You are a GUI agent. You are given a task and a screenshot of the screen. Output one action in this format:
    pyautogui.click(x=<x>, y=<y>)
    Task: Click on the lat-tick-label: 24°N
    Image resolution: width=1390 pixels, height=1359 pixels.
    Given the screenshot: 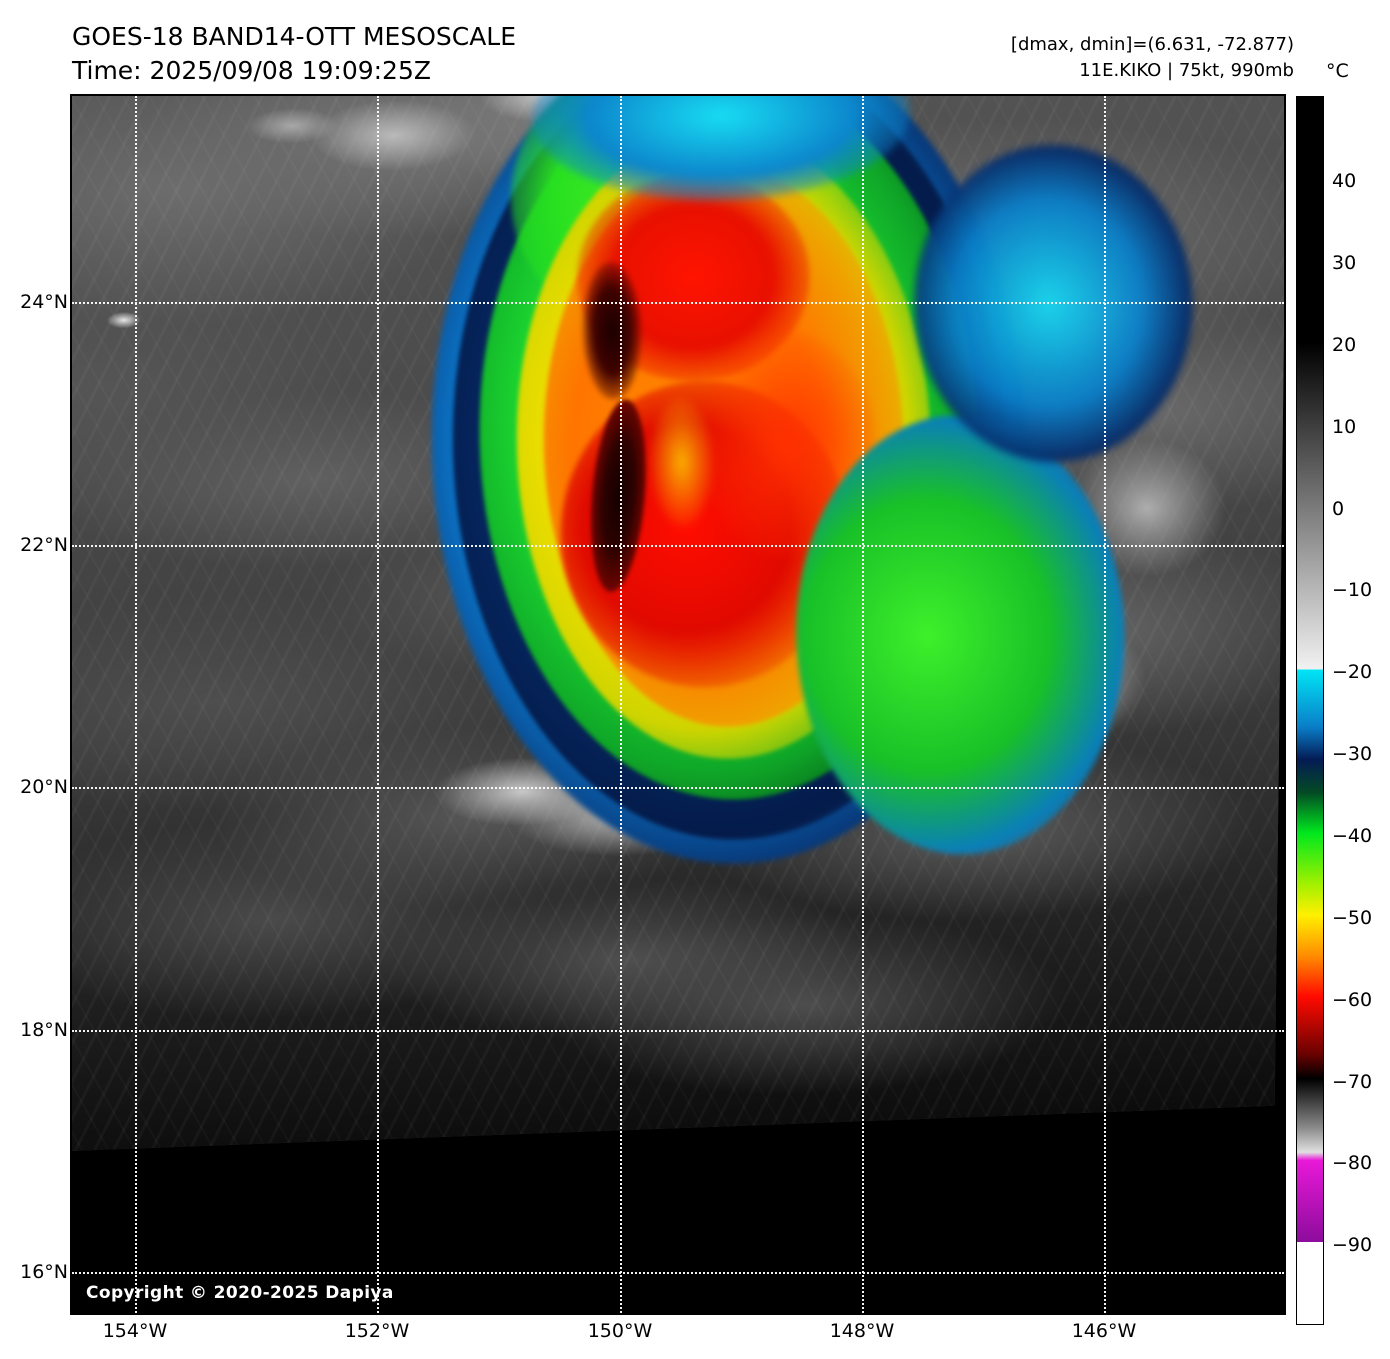 What is the action you would take?
    pyautogui.click(x=44, y=302)
    